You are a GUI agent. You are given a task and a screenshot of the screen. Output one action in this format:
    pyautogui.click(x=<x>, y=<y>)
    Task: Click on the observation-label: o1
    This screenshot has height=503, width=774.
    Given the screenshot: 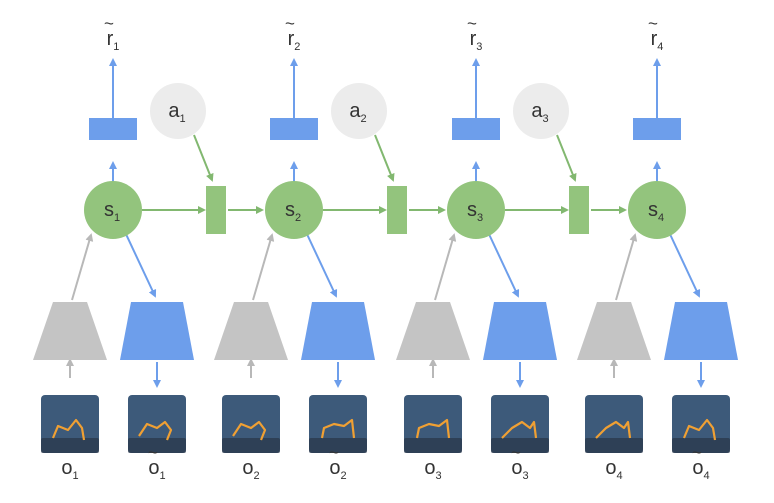 What is the action you would take?
    pyautogui.click(x=69, y=469)
    